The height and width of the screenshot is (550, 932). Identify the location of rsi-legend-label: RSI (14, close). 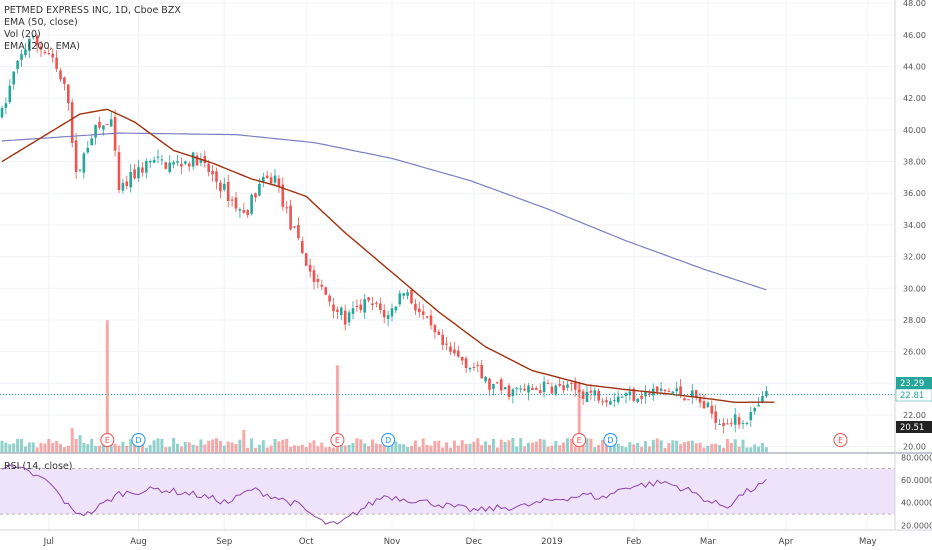
(38, 466).